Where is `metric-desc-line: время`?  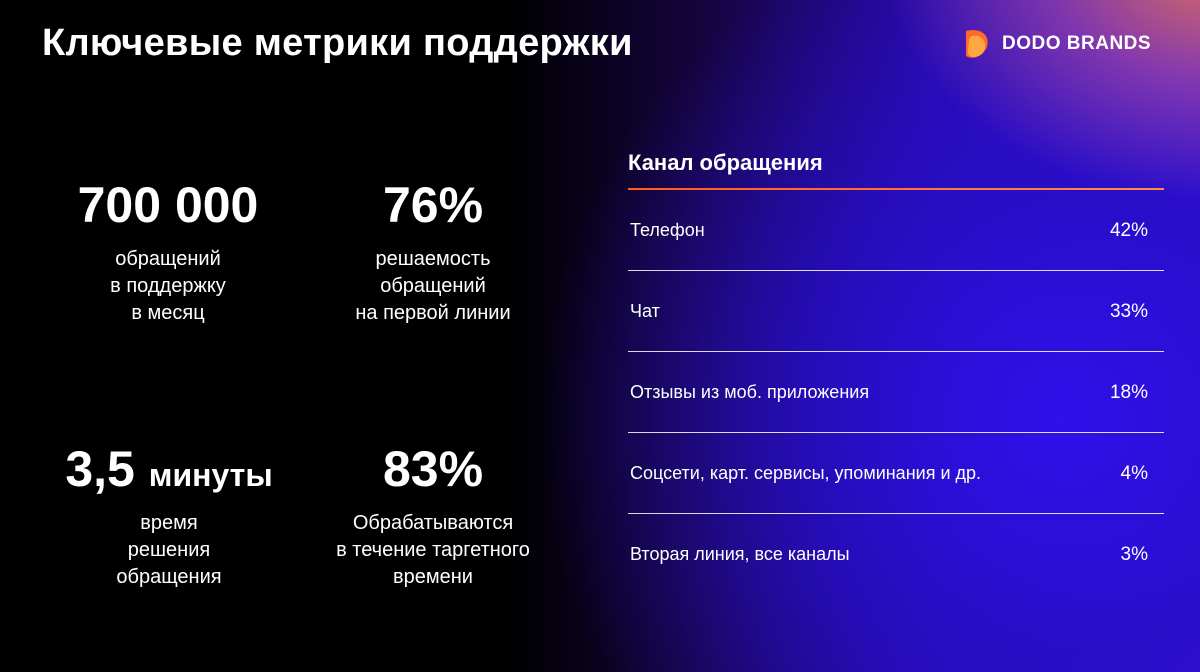
metric-desc-line: время is located at coordinates (169, 523).